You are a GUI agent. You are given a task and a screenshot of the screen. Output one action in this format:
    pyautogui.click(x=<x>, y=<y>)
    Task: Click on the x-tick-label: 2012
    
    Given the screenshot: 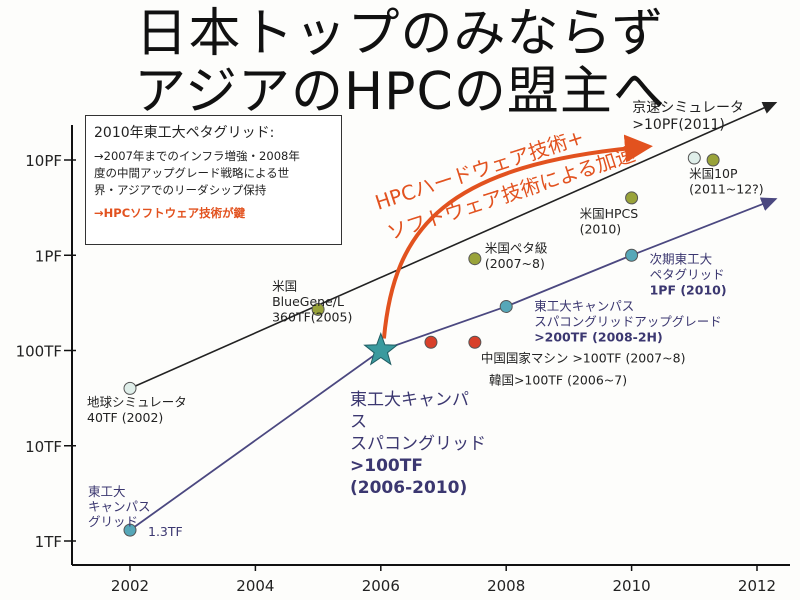 What is the action you would take?
    pyautogui.click(x=757, y=586)
    